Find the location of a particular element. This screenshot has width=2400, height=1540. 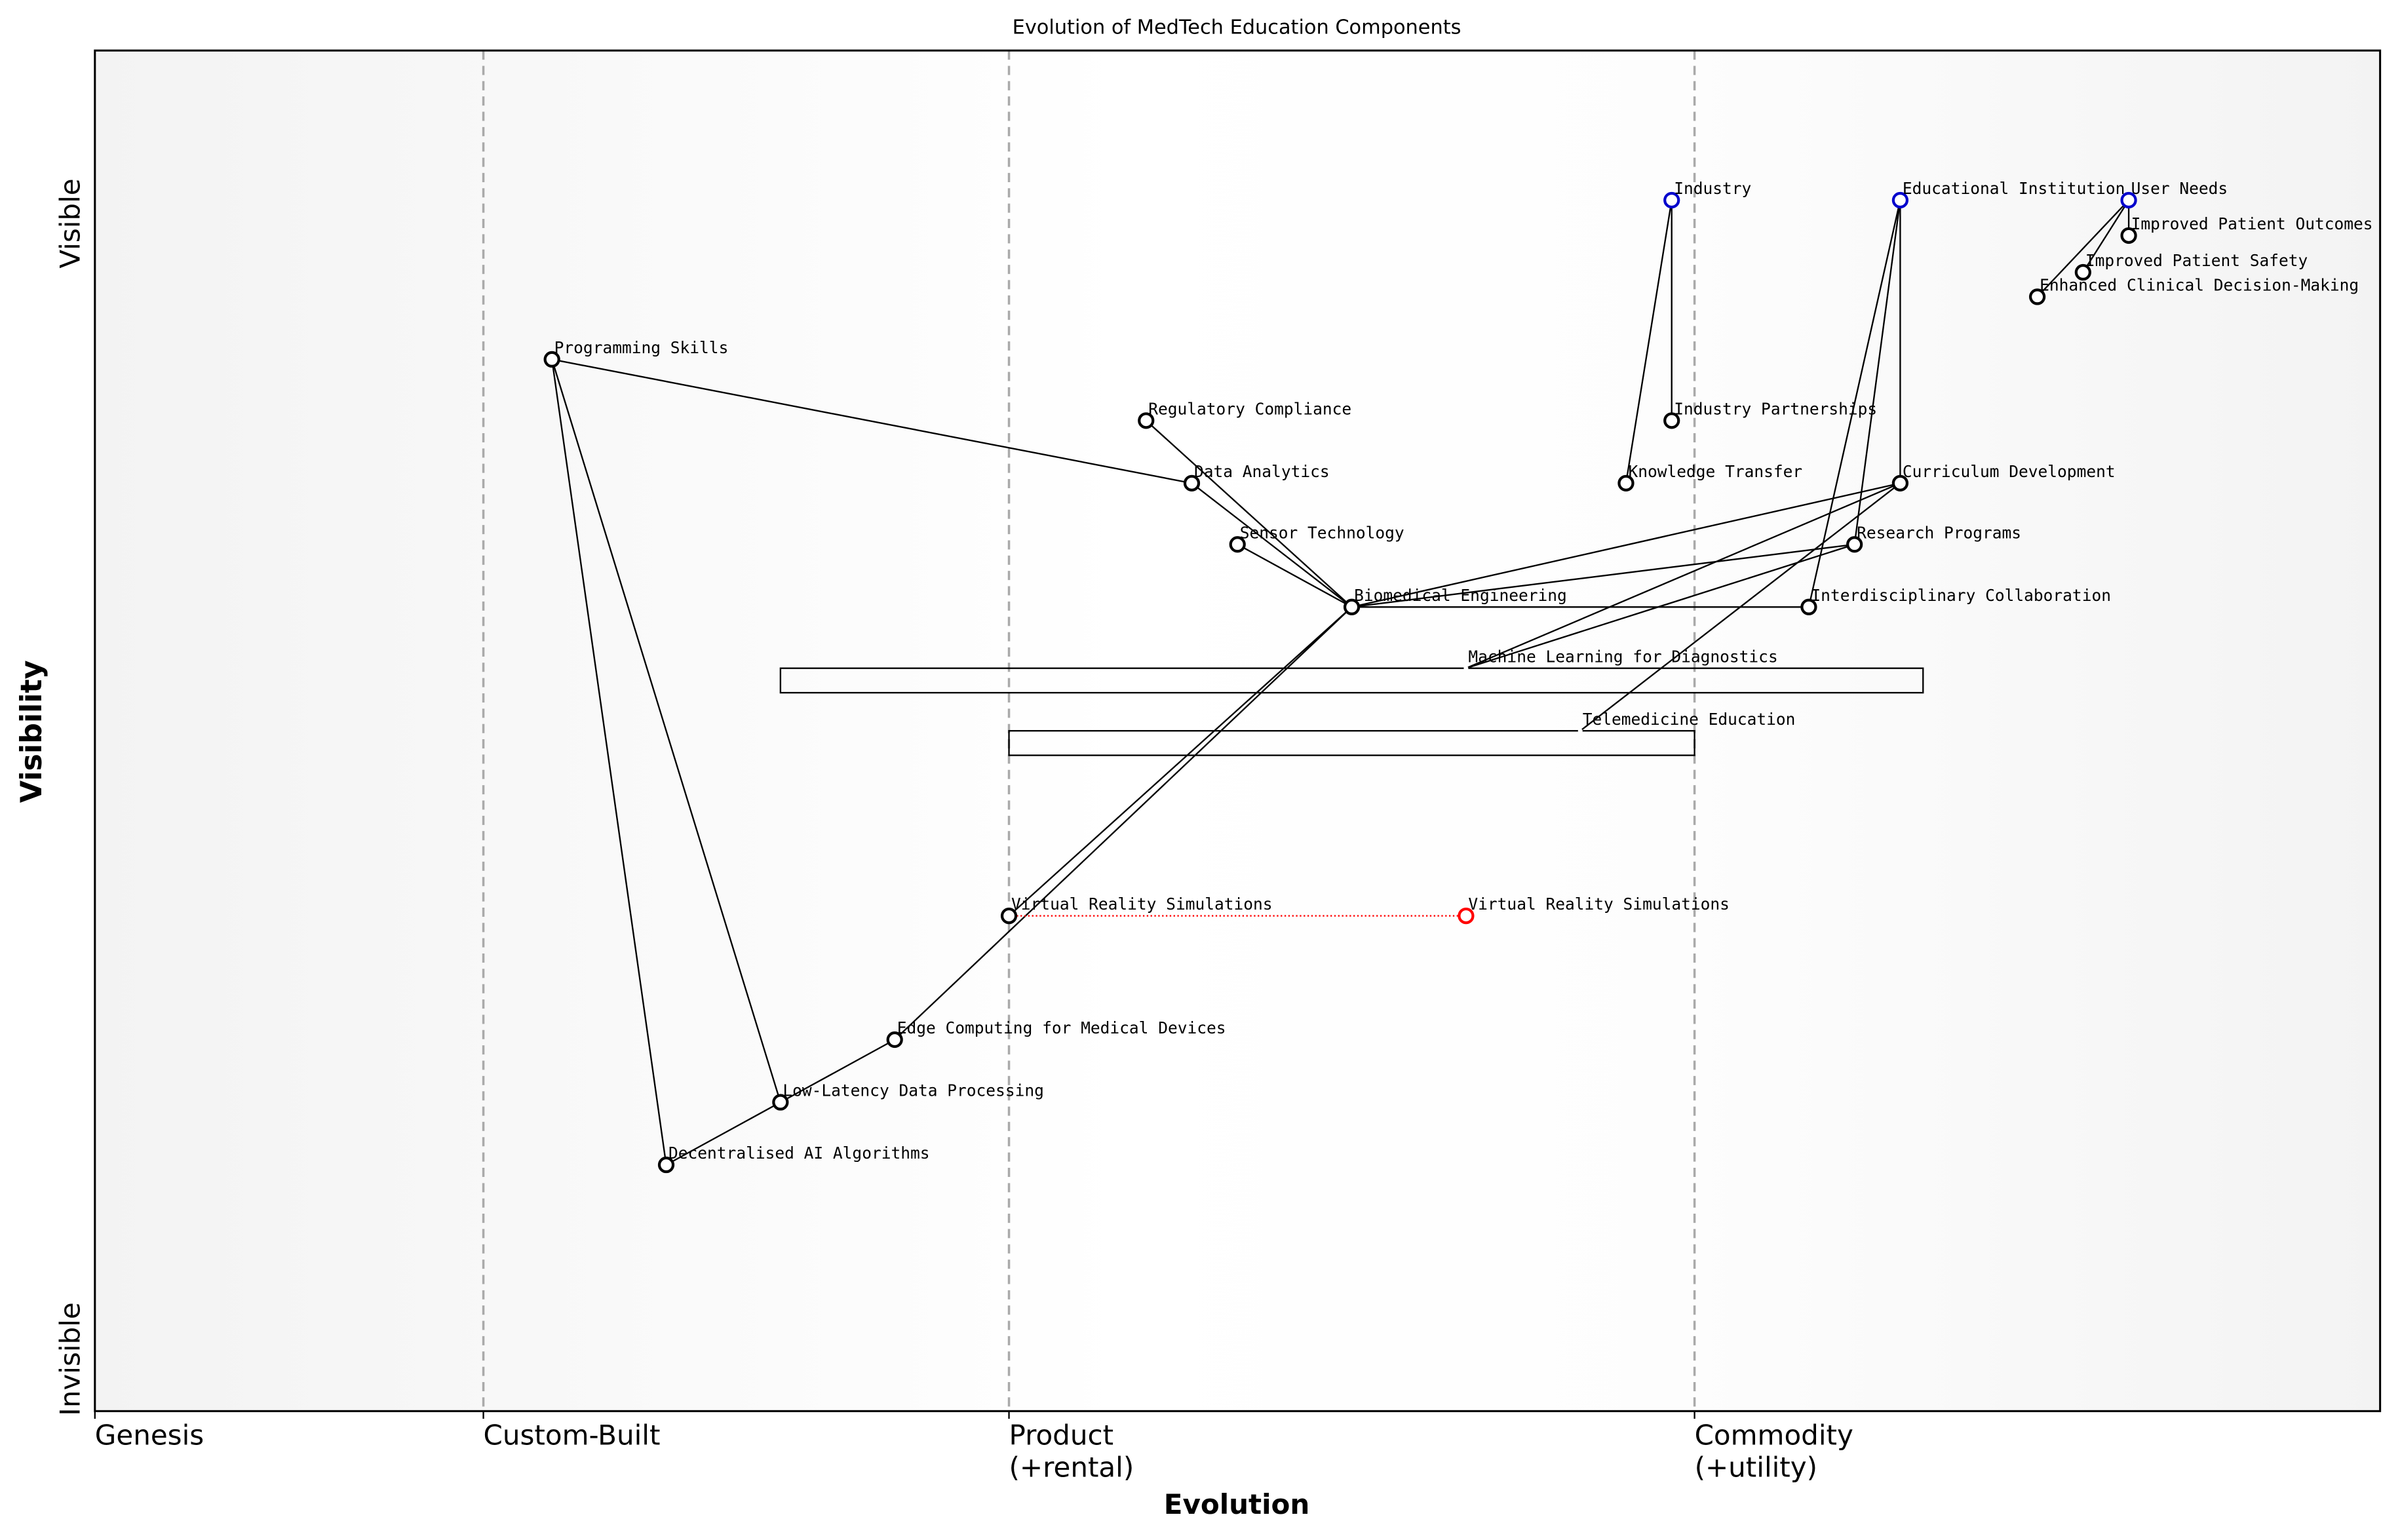

component-label: Improved Patient Outcomes is located at coordinates (2252, 223).